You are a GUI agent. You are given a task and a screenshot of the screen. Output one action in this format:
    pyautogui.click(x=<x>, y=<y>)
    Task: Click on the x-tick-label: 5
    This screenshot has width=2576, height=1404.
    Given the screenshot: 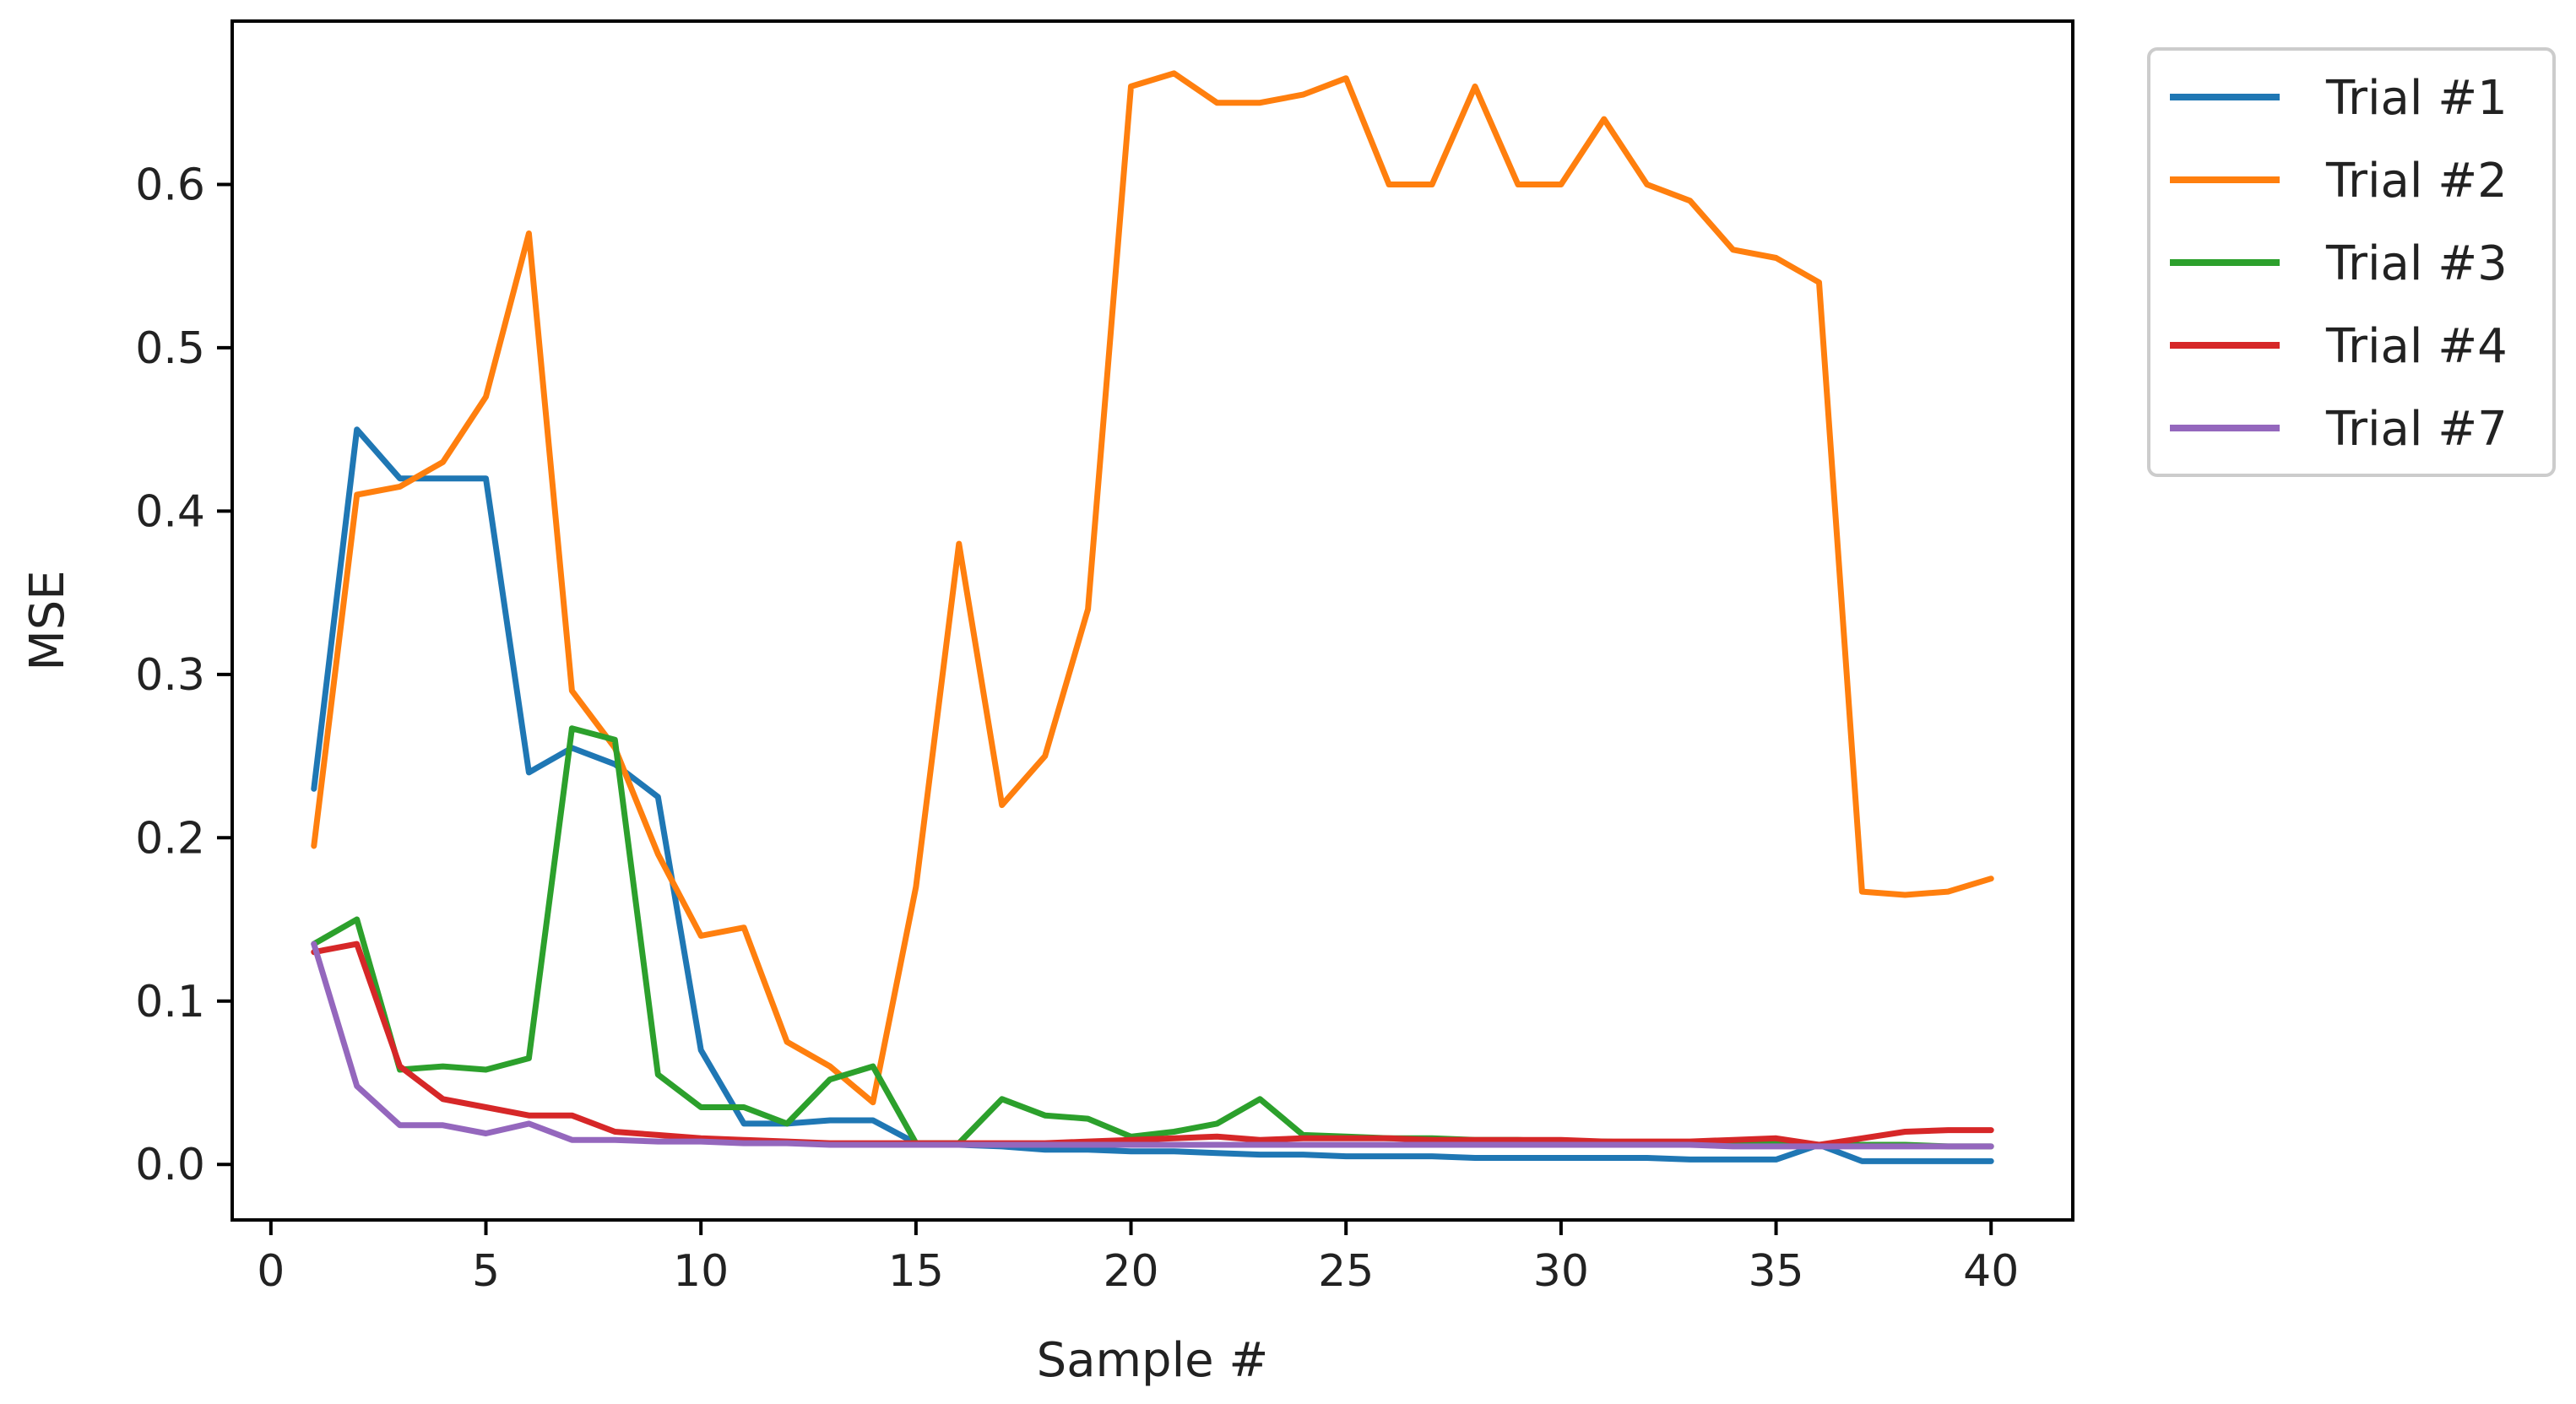 What is the action you would take?
    pyautogui.click(x=486, y=1271)
    